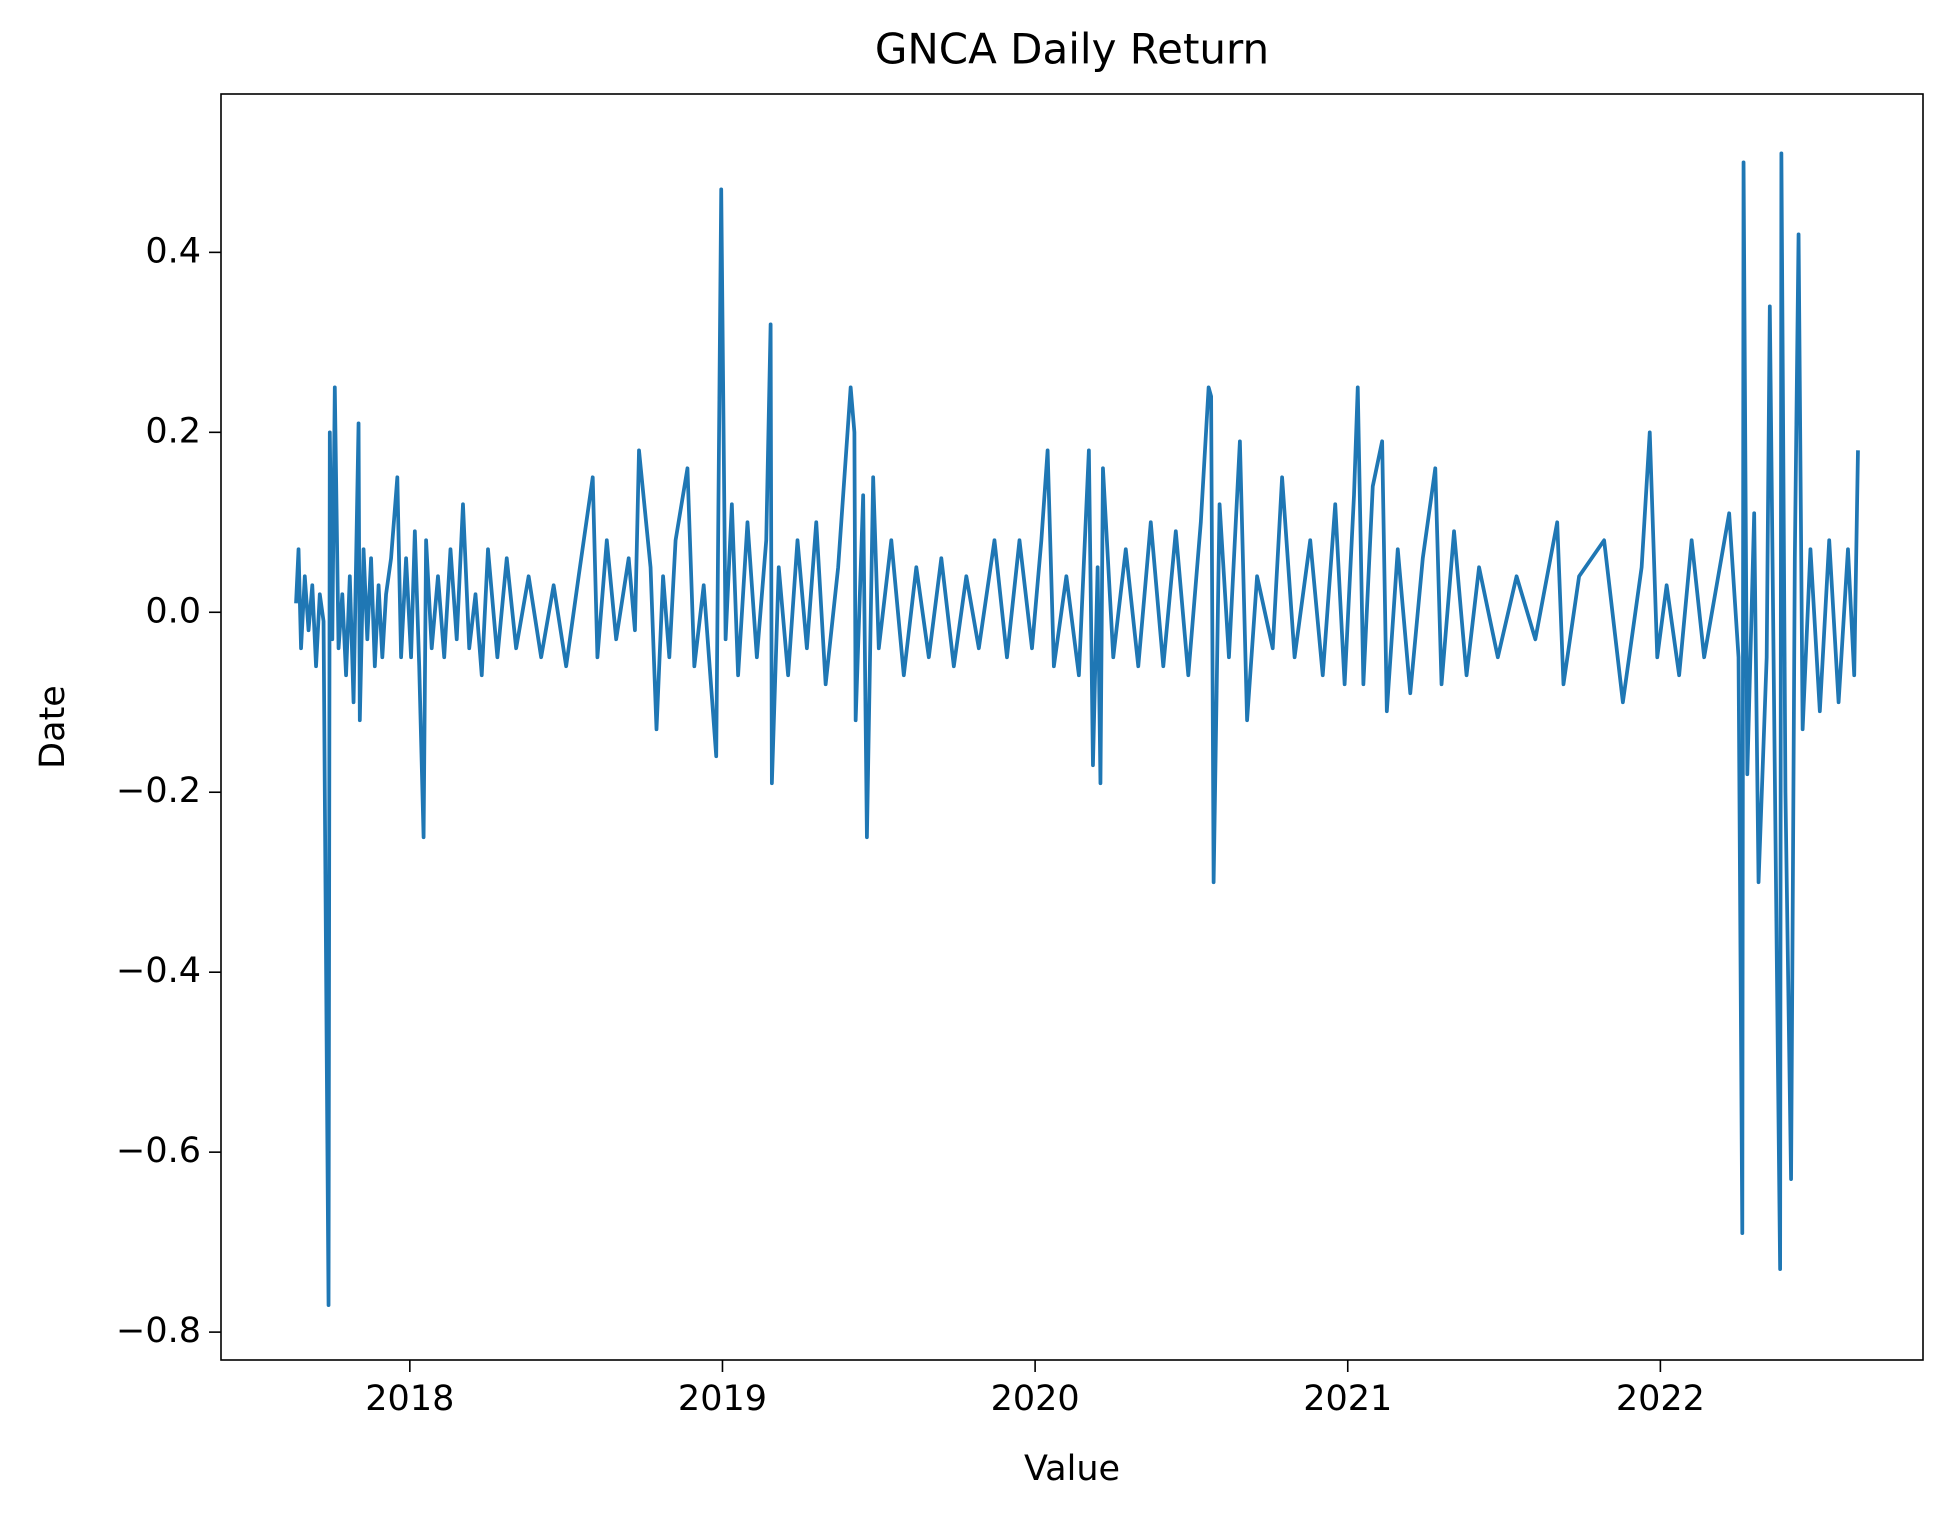  I want to click on y-axis-label: Date, so click(53, 727).